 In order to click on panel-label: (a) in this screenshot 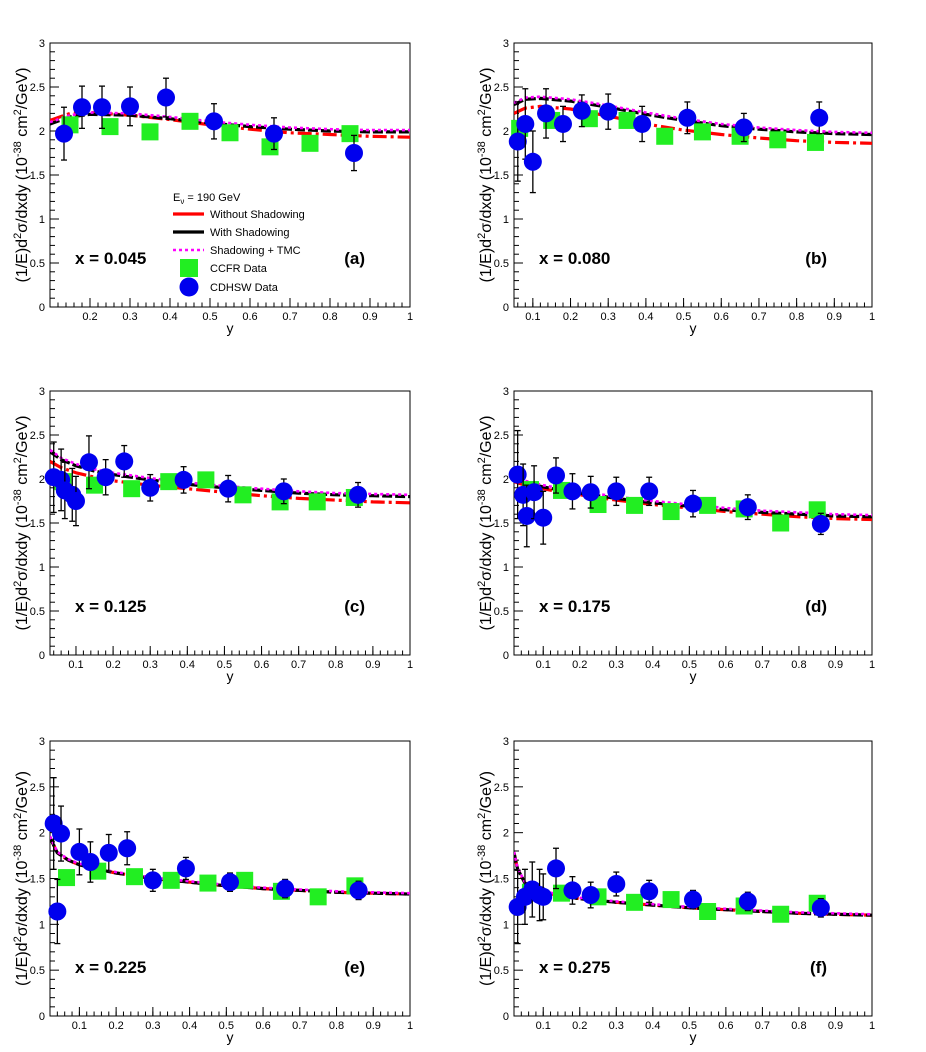, I will do `click(354, 258)`.